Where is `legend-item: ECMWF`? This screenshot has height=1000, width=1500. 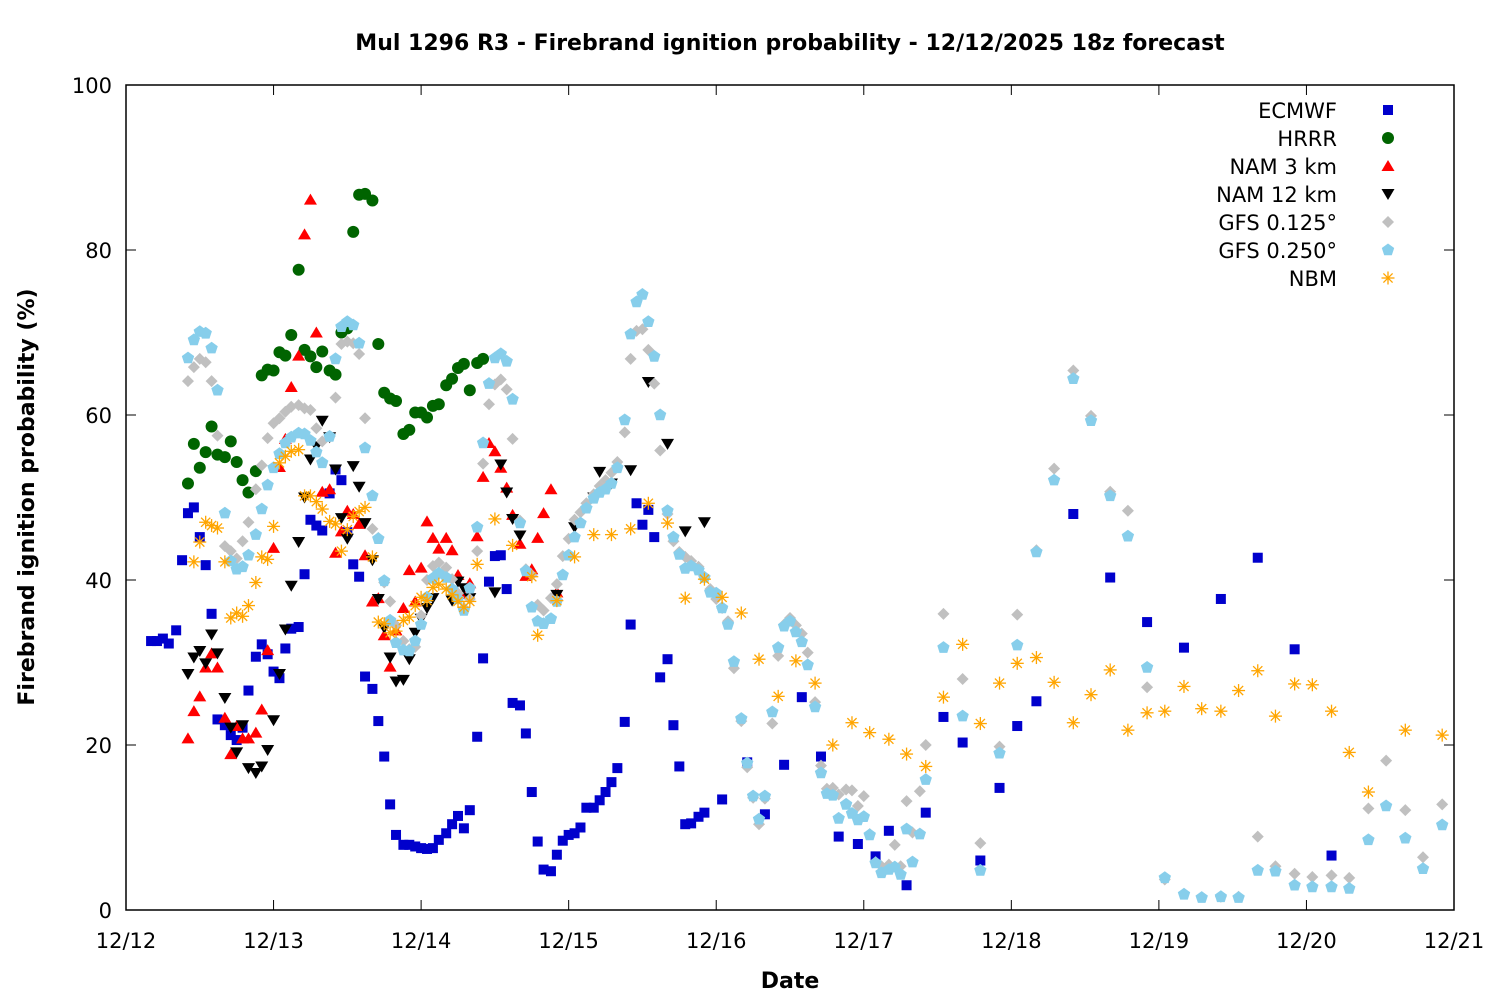 legend-item: ECMWF is located at coordinates (1325, 111).